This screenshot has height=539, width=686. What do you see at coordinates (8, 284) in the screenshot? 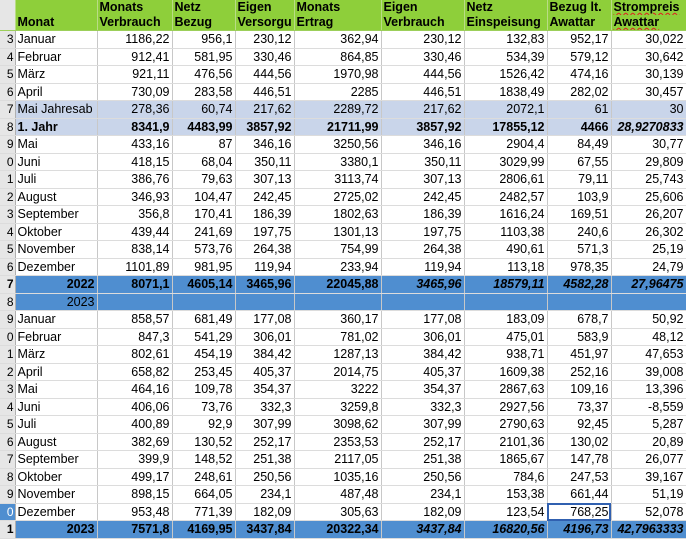
I see `row-header: 7` at bounding box center [8, 284].